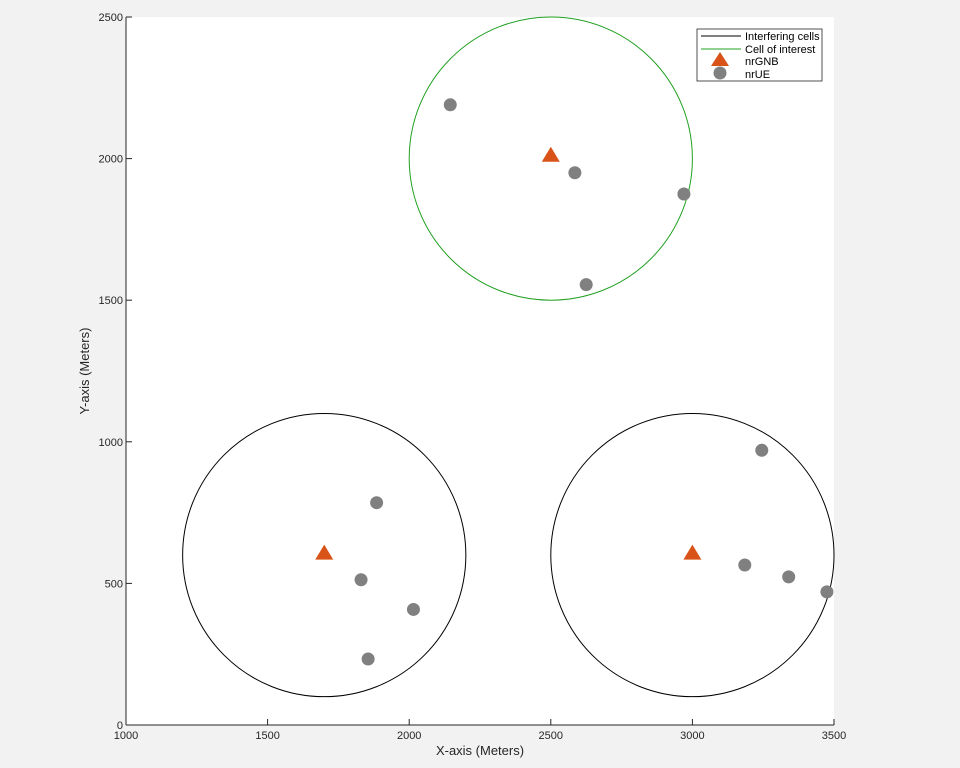  Describe the element at coordinates (126, 736) in the screenshot. I see `x-tick-label: 1000` at that location.